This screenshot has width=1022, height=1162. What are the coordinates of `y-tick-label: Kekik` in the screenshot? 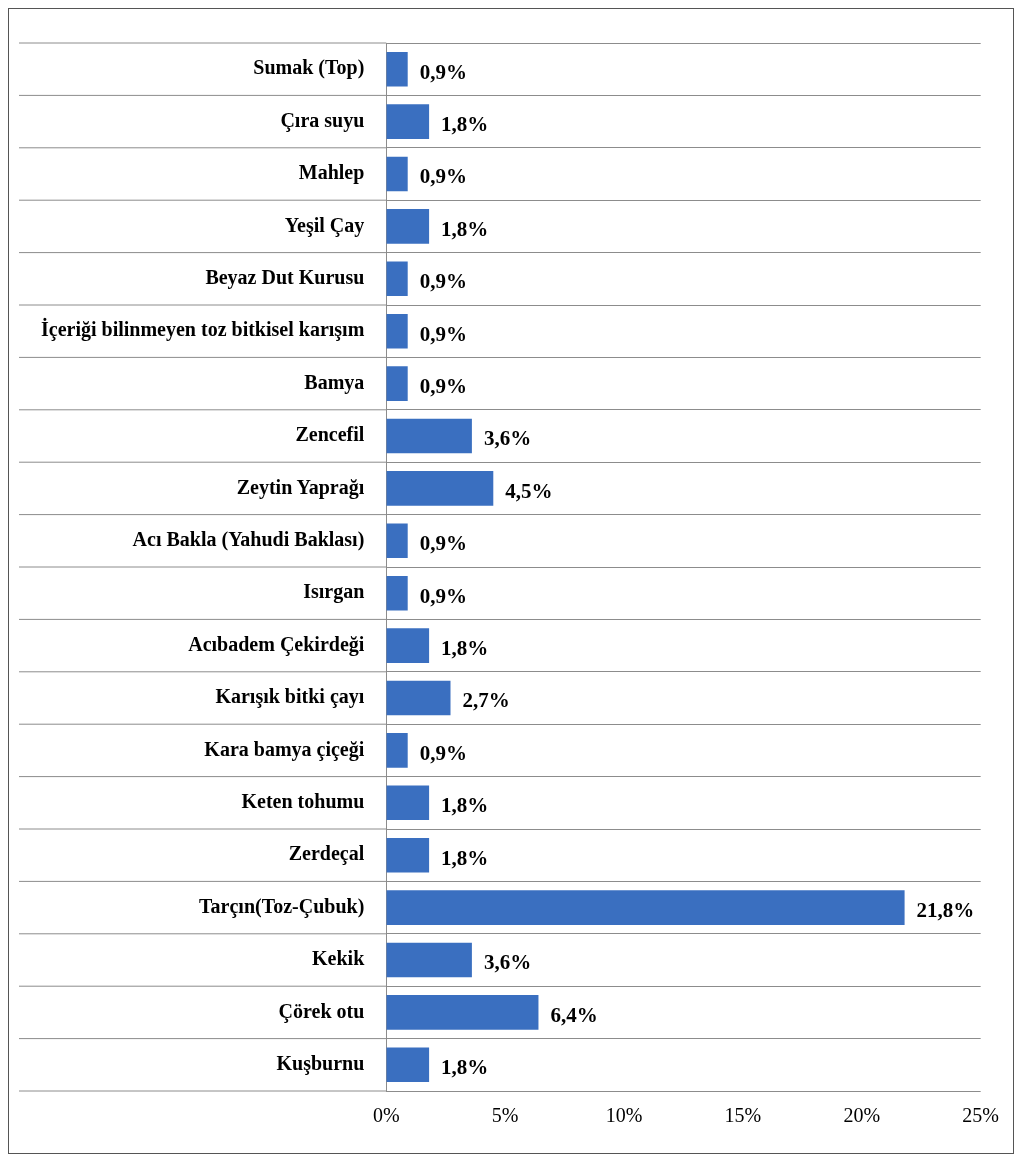 It's located at (339, 958).